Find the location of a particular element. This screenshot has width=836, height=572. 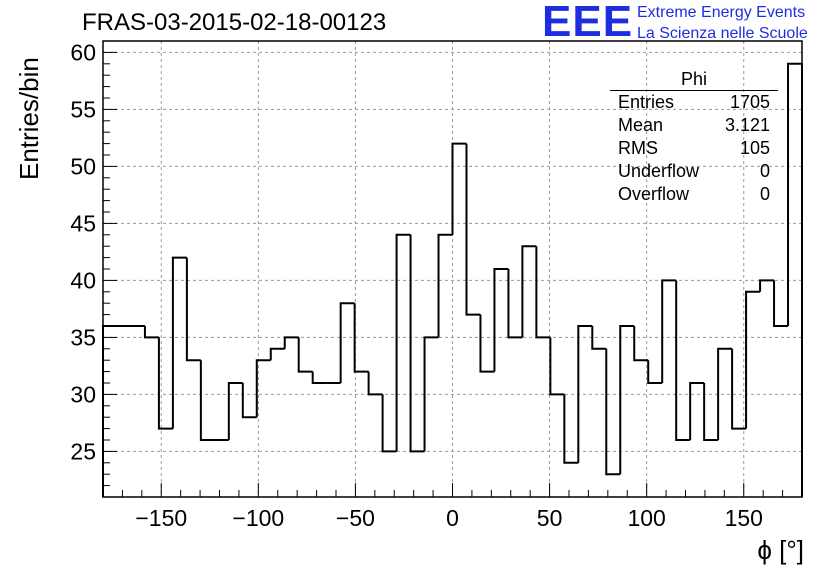

stats-label: Underflow is located at coordinates (659, 171).